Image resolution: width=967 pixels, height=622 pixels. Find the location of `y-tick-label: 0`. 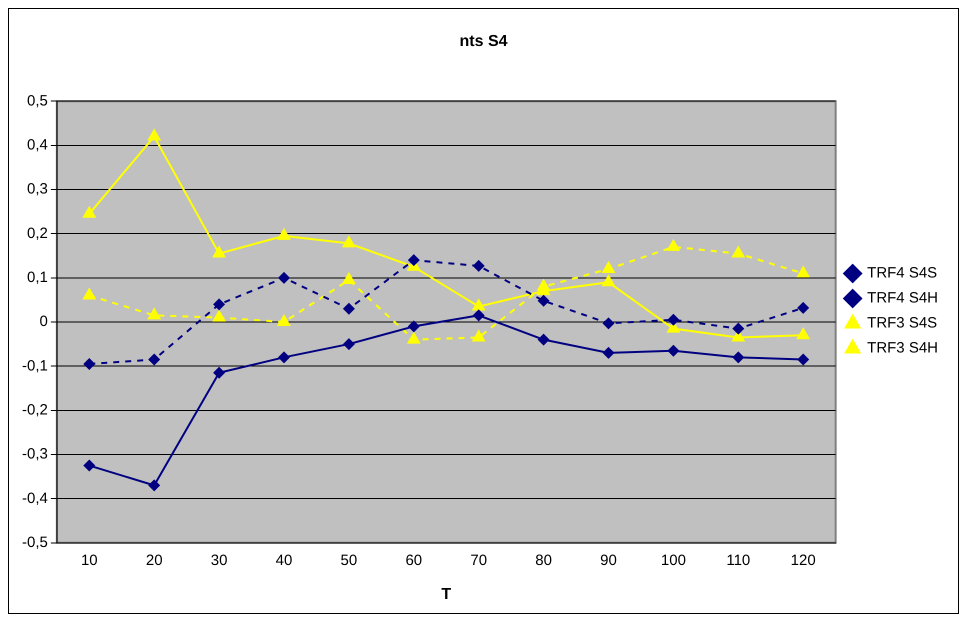

y-tick-label: 0 is located at coordinates (44, 321).